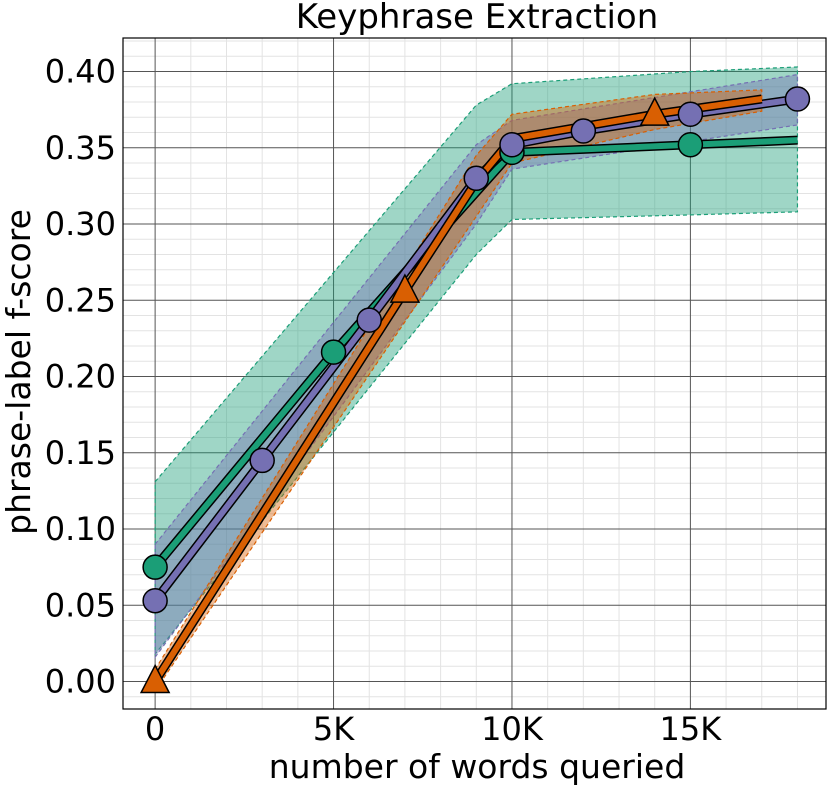 This screenshot has height=785, width=831. What do you see at coordinates (80, 224) in the screenshot?
I see `y-tick-label: 0.30` at bounding box center [80, 224].